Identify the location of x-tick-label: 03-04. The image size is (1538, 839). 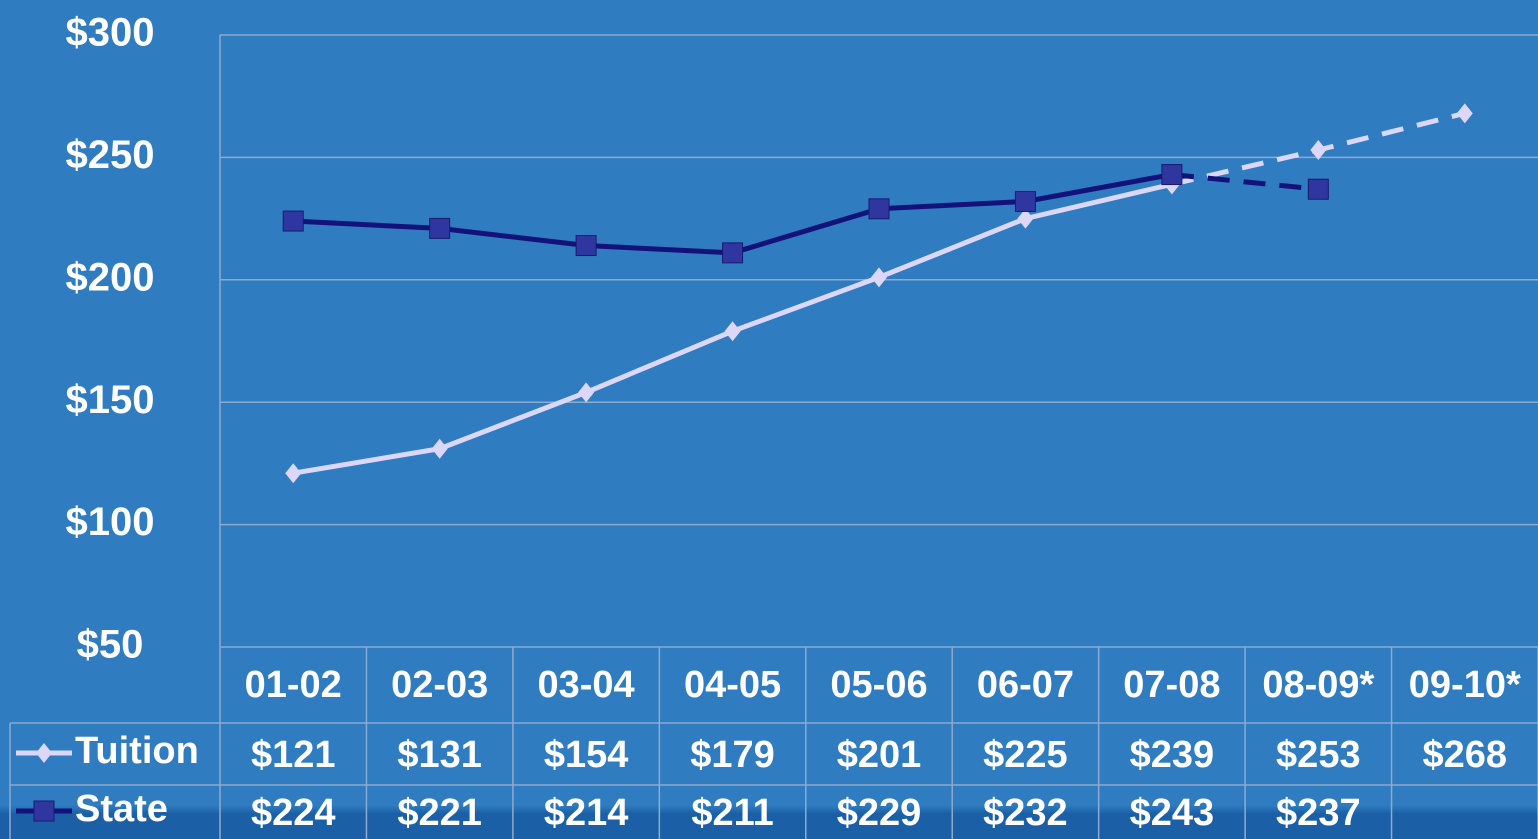
(586, 685).